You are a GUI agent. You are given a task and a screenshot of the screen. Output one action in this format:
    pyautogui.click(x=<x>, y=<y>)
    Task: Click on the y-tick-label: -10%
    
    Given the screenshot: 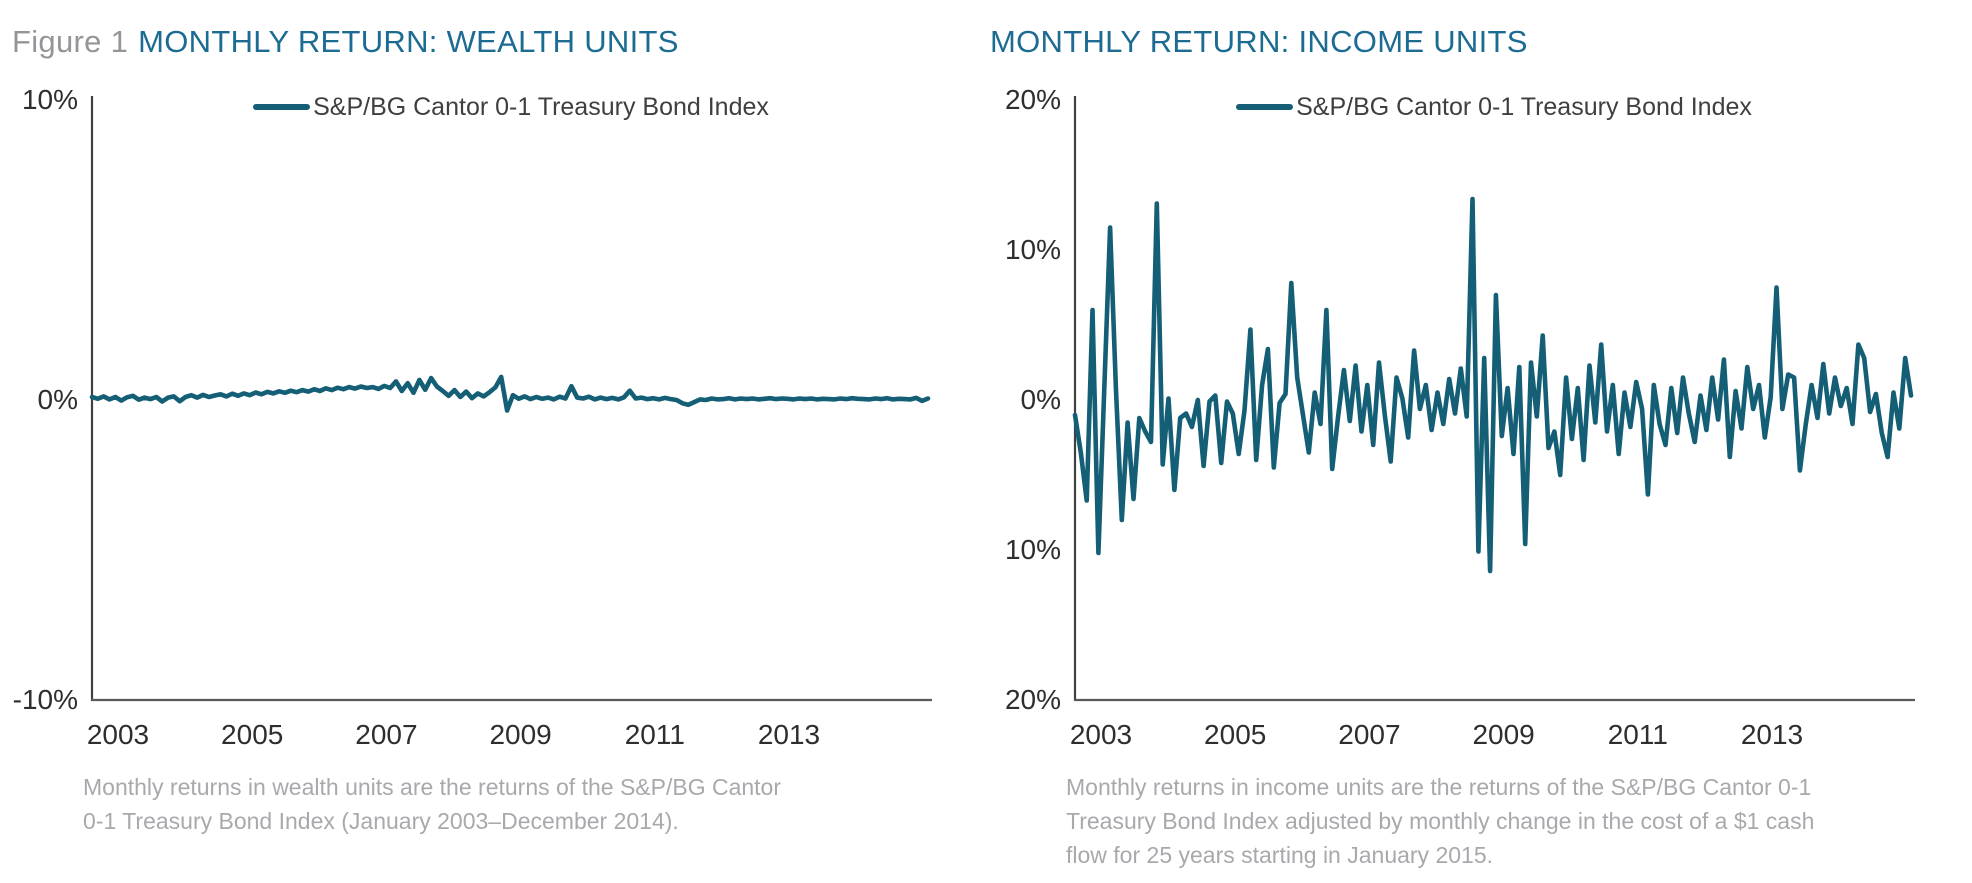 What is the action you would take?
    pyautogui.click(x=45, y=699)
    